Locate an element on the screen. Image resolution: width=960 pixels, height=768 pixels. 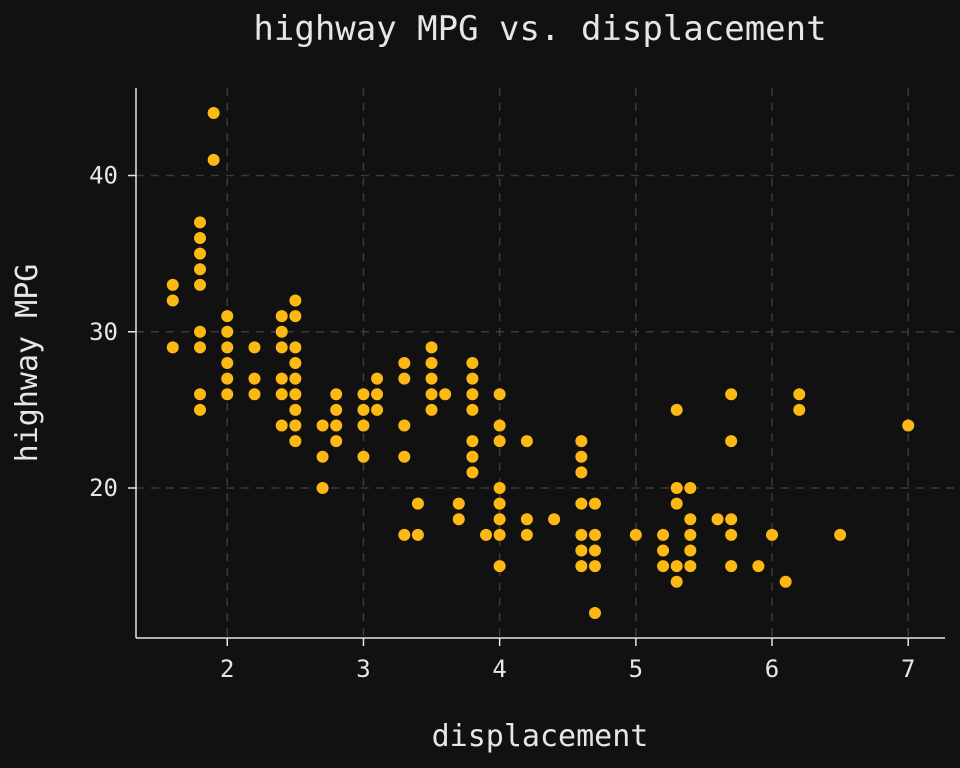
y-axis-label: highway MPG is located at coordinates (27, 363).